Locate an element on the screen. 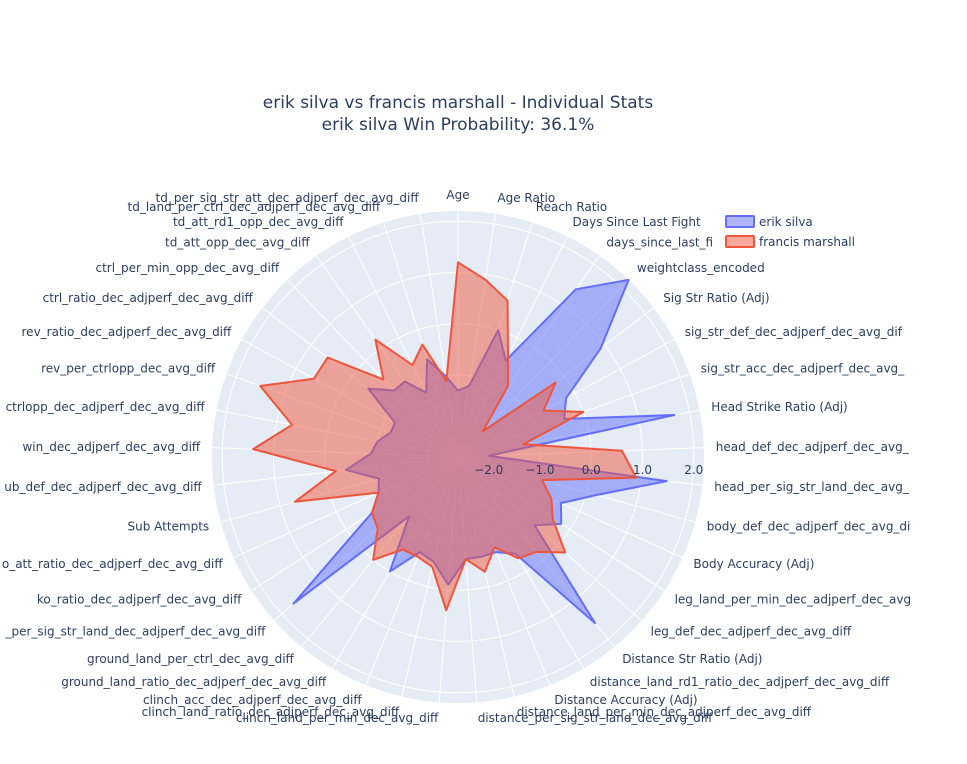 The height and width of the screenshot is (764, 967). angular-tick-label-14: leg_land_per_min_dec_adjperf_dec_avg is located at coordinates (793, 599).